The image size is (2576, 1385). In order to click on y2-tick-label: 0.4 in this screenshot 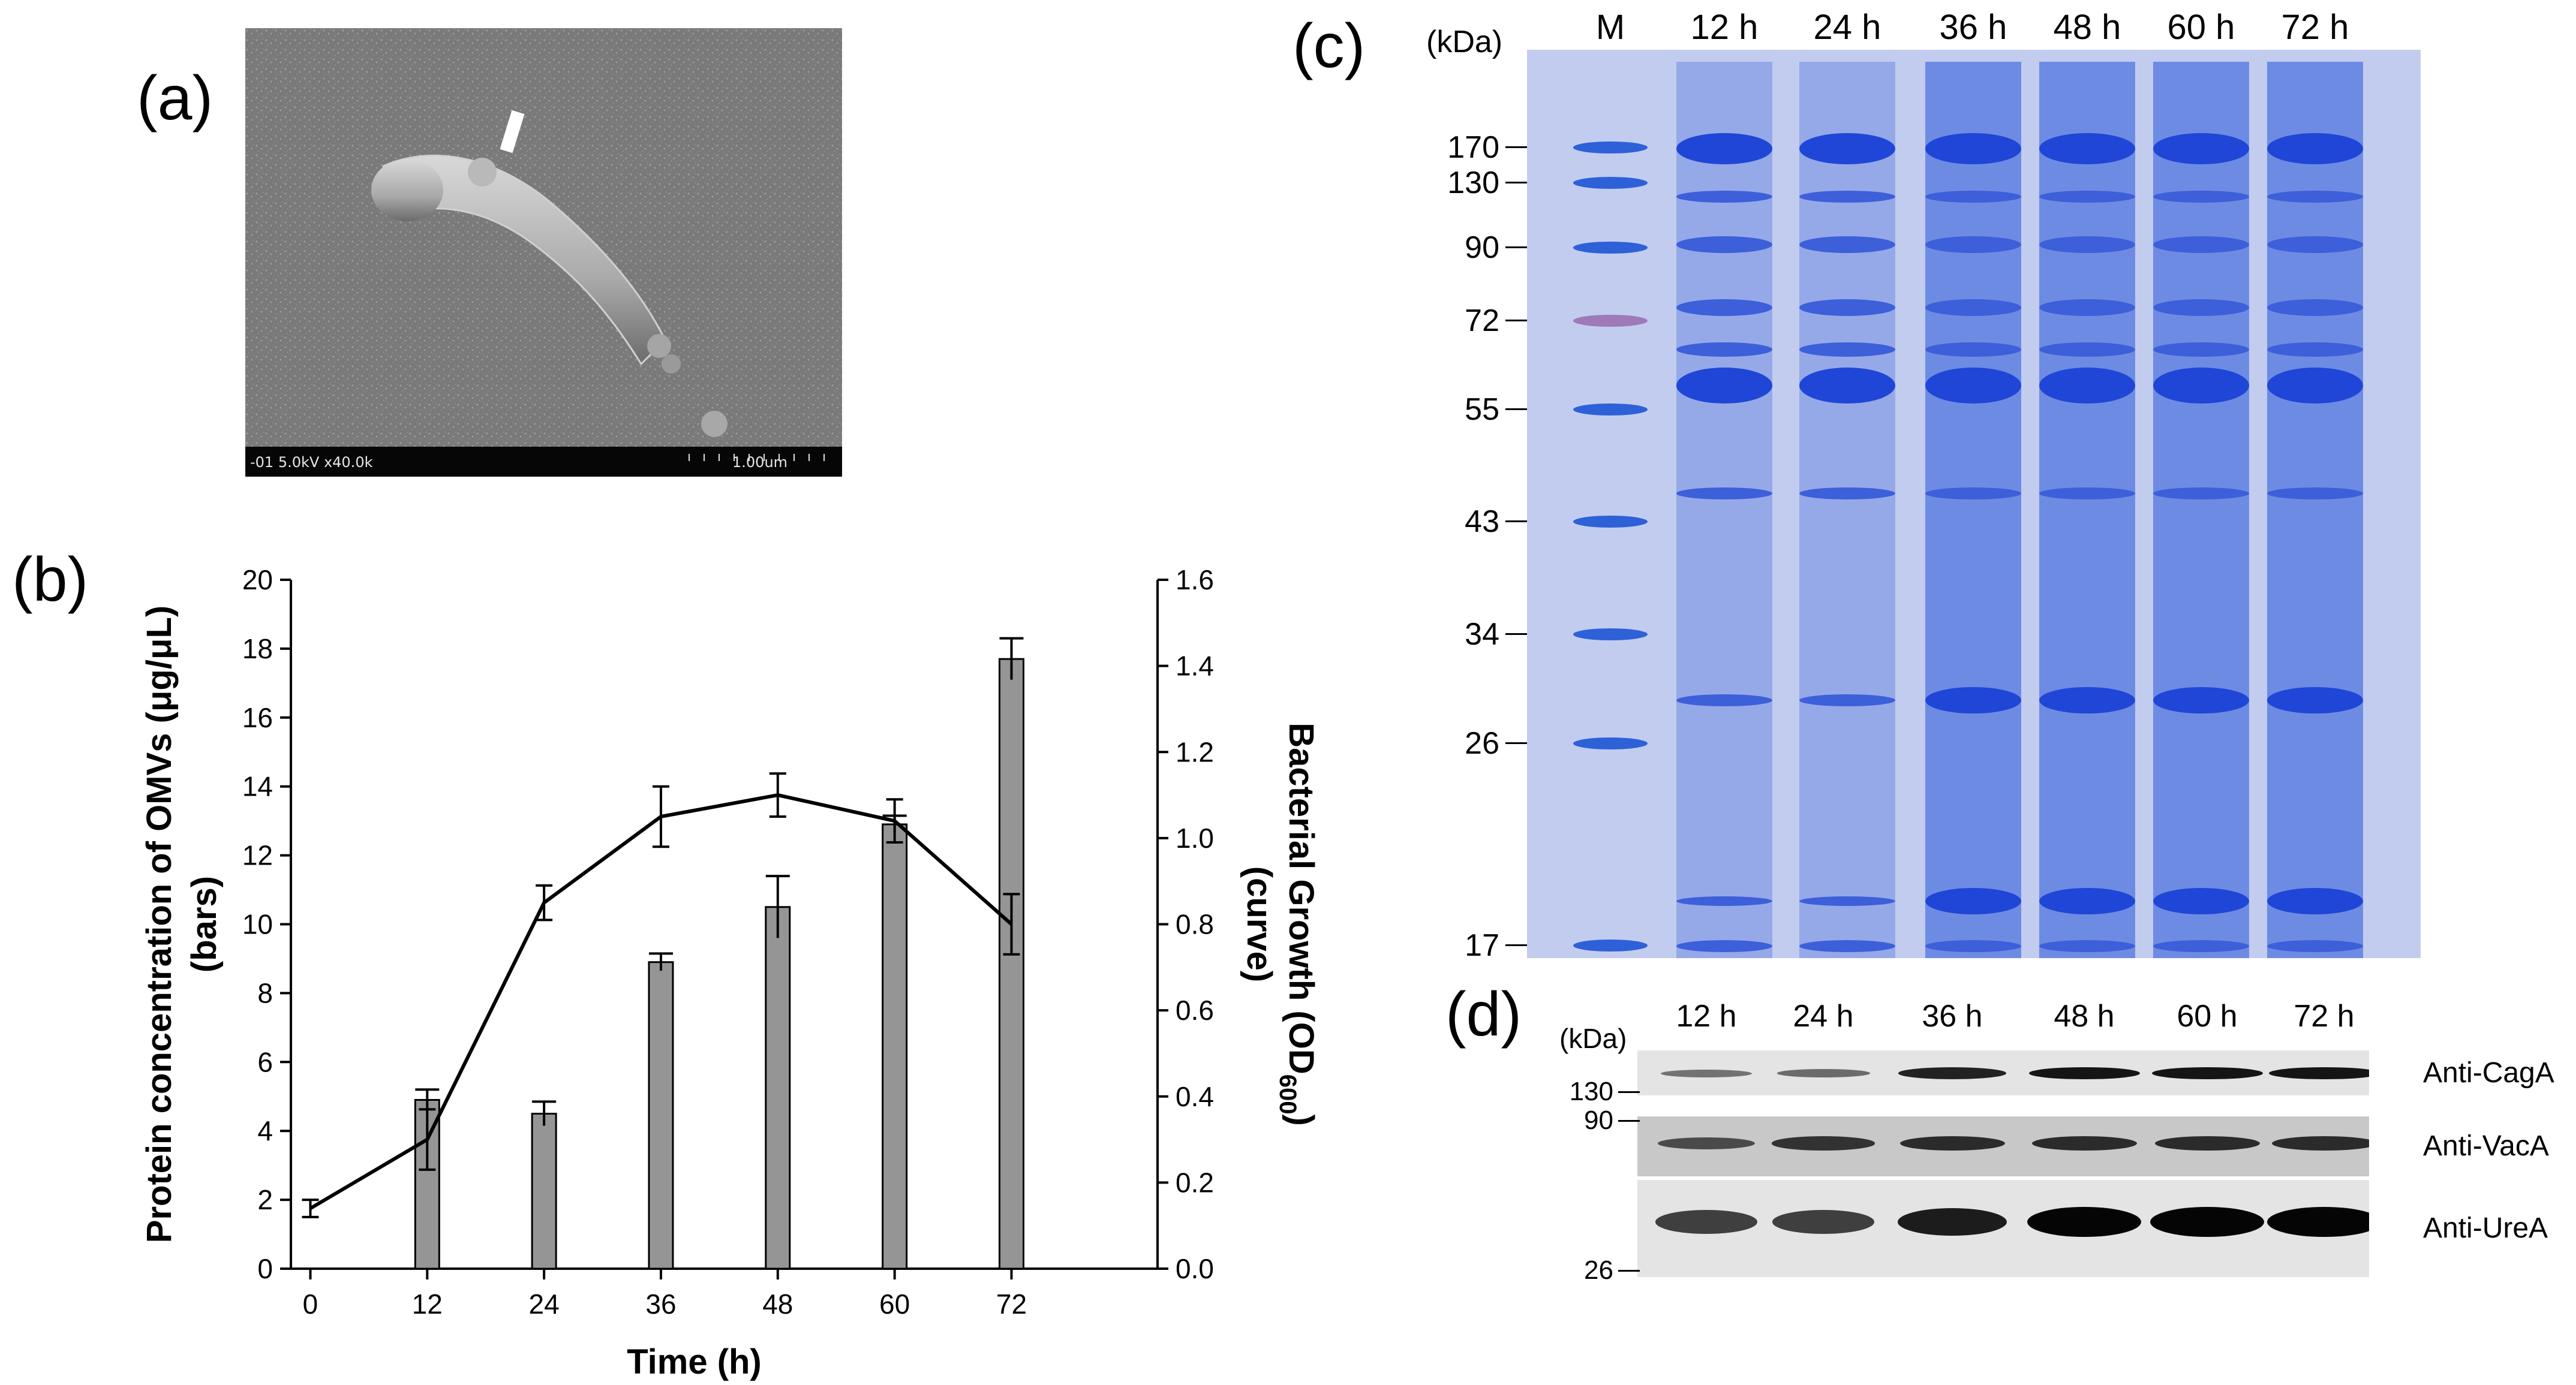, I will do `click(1195, 1096)`.